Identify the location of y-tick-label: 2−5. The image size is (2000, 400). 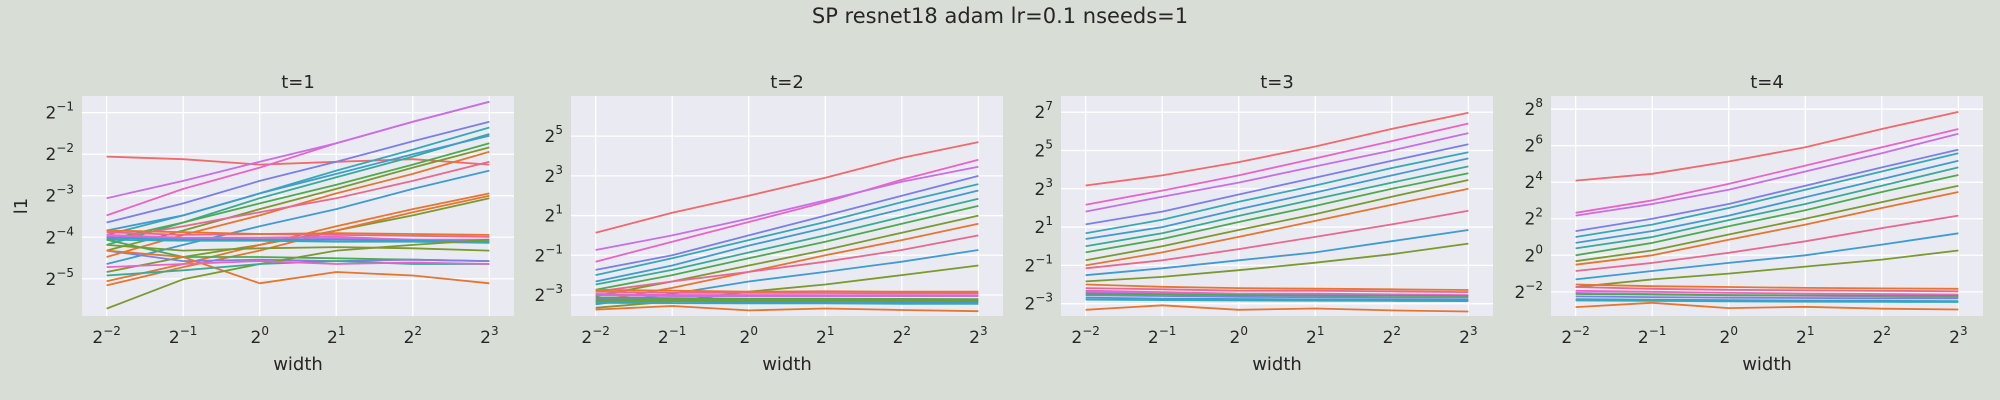
(59, 278).